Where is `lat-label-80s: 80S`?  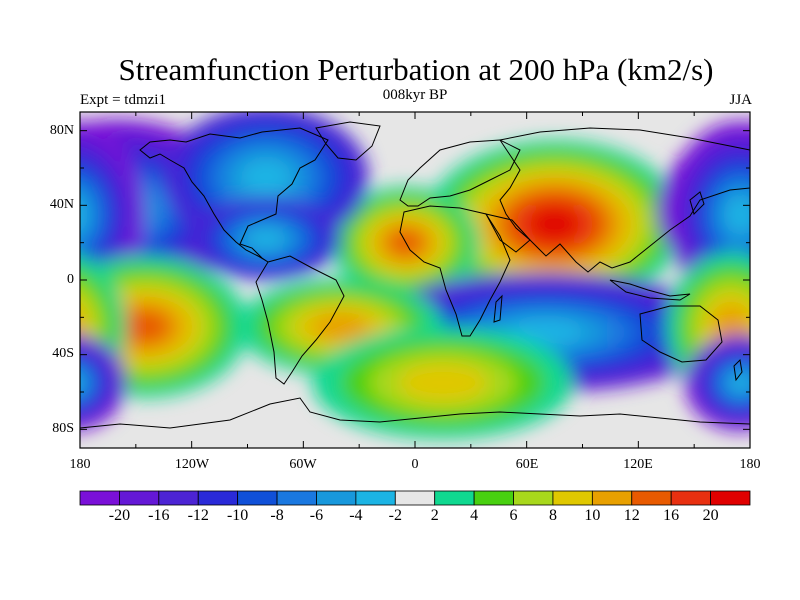 lat-label-80s: 80S is located at coordinates (63, 428).